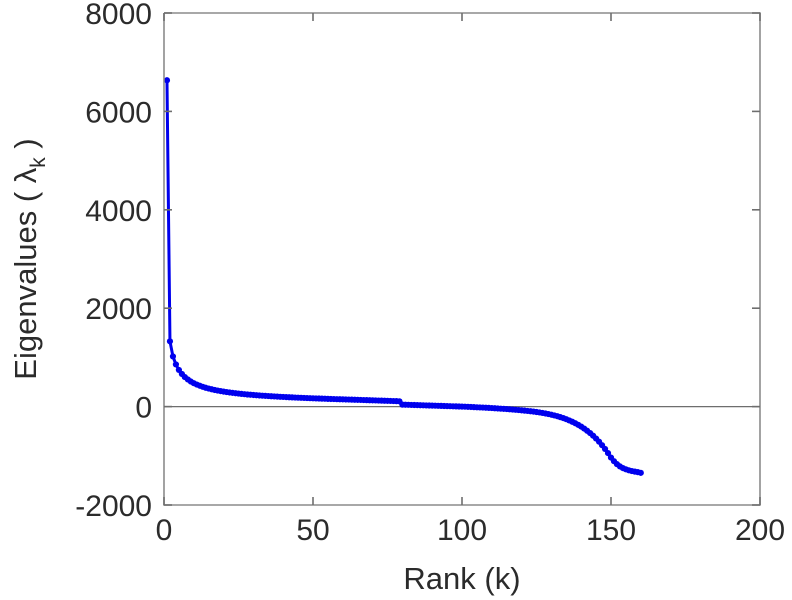 This screenshot has width=792, height=600. I want to click on y-tick-label: 6000, so click(118, 112).